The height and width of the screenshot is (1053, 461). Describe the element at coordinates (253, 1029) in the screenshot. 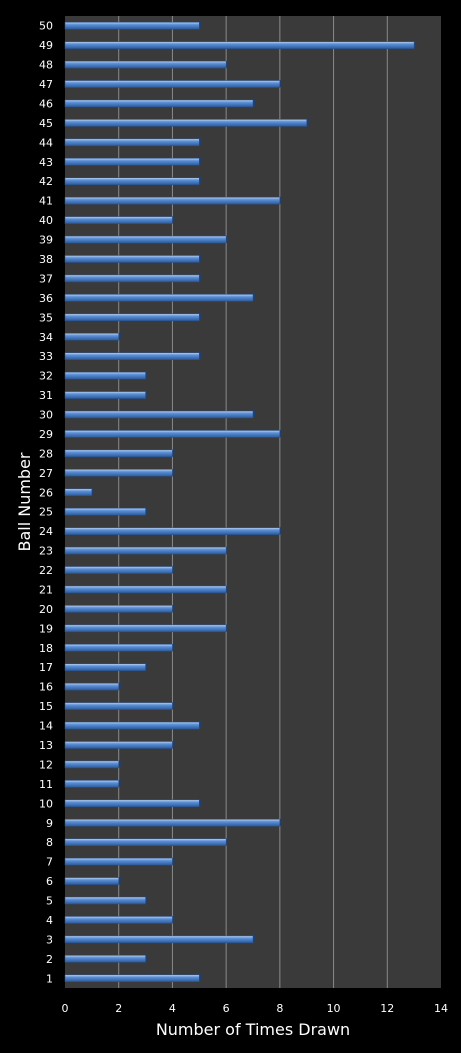

I see `x-axis-title: Number of Times Drawn` at that location.